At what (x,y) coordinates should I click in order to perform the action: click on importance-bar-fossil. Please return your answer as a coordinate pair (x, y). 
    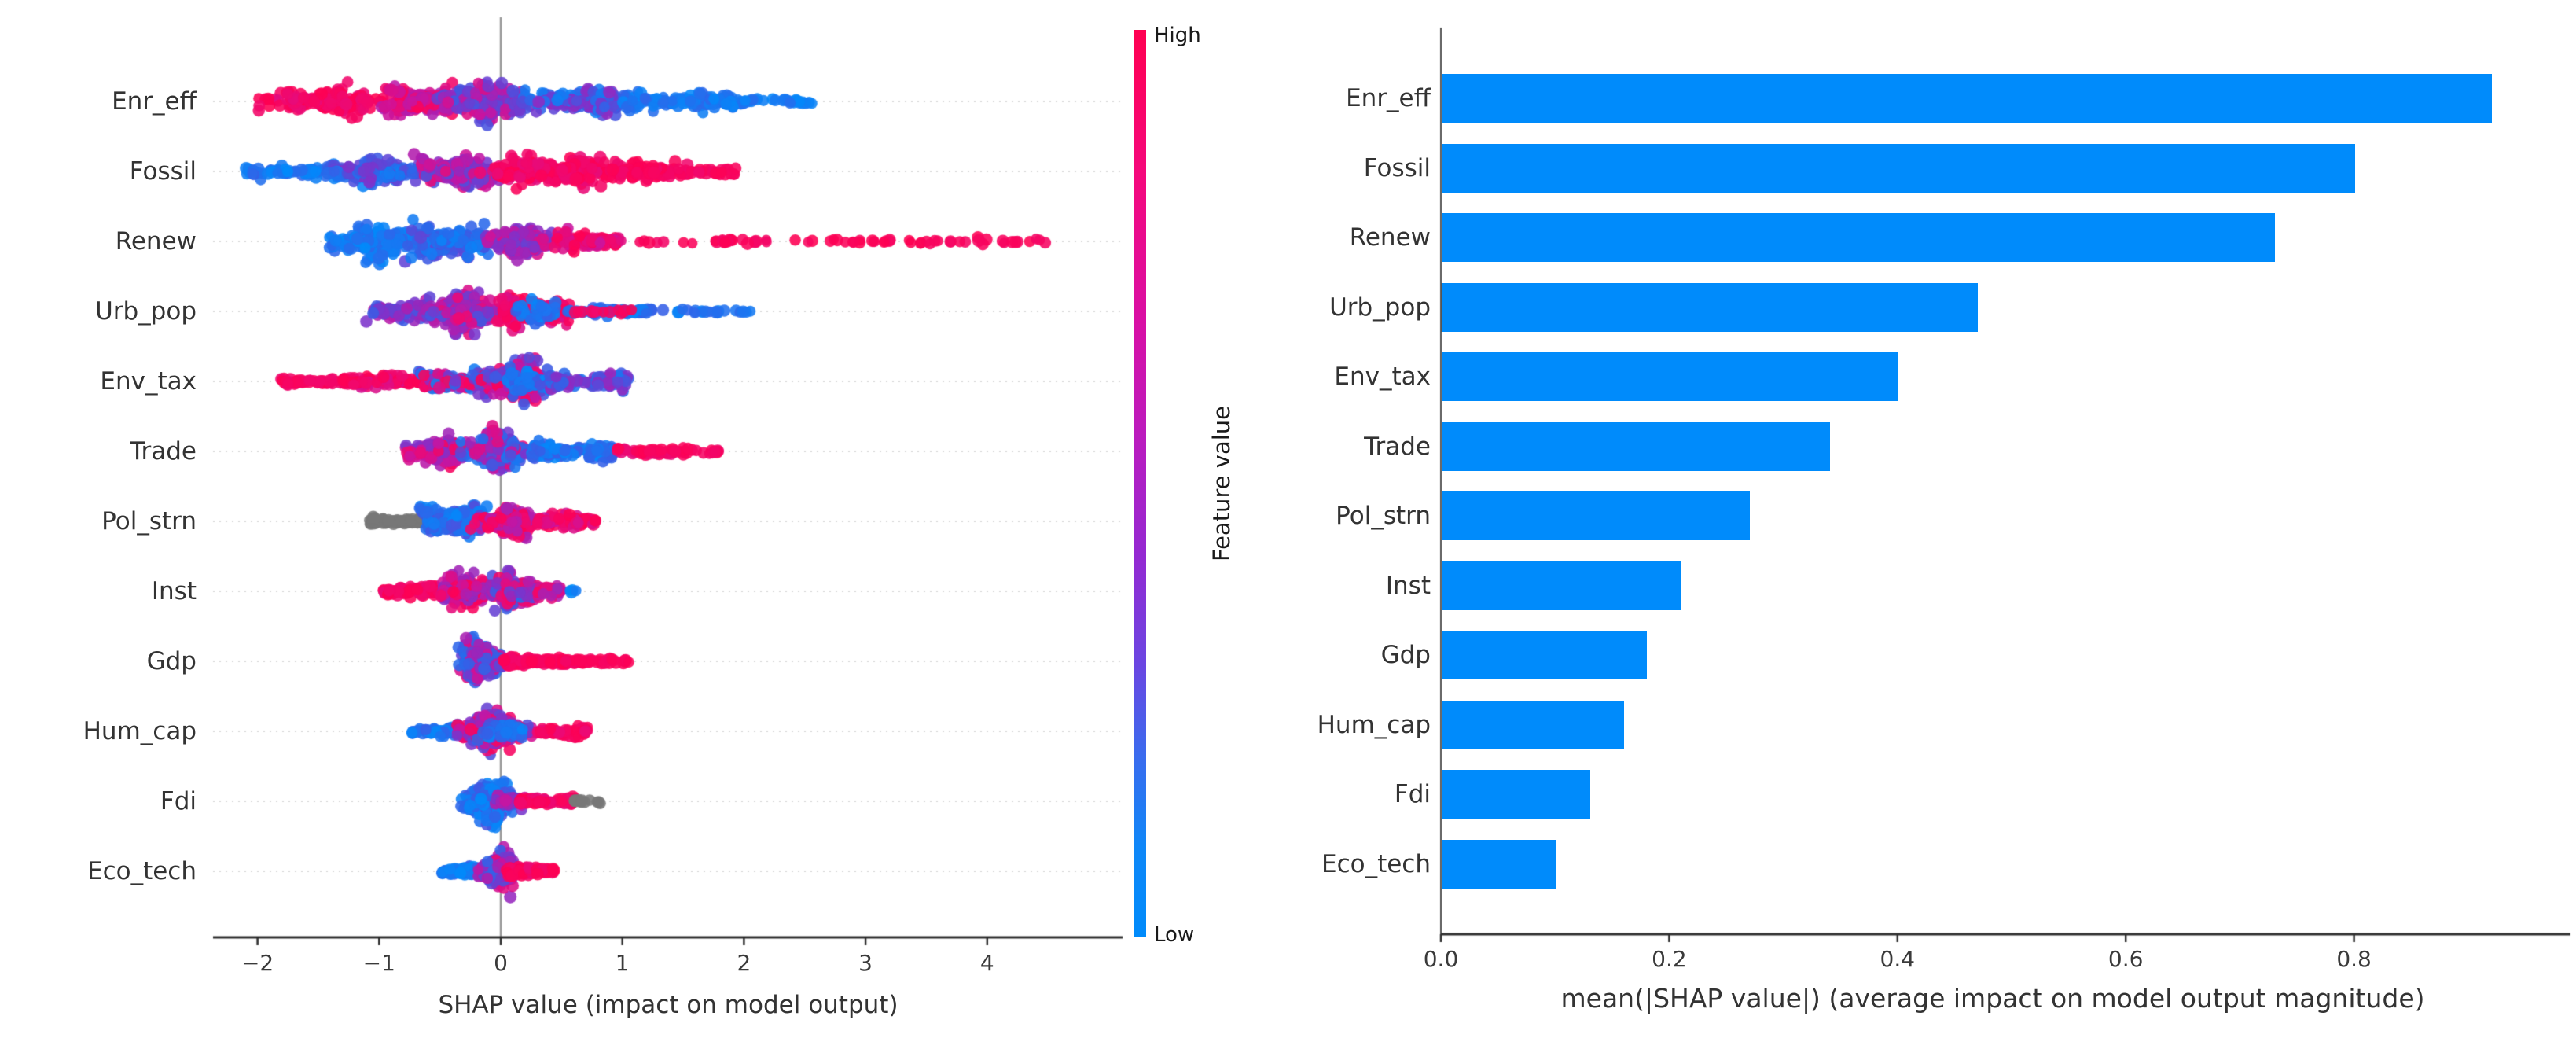
    Looking at the image, I should click on (1898, 168).